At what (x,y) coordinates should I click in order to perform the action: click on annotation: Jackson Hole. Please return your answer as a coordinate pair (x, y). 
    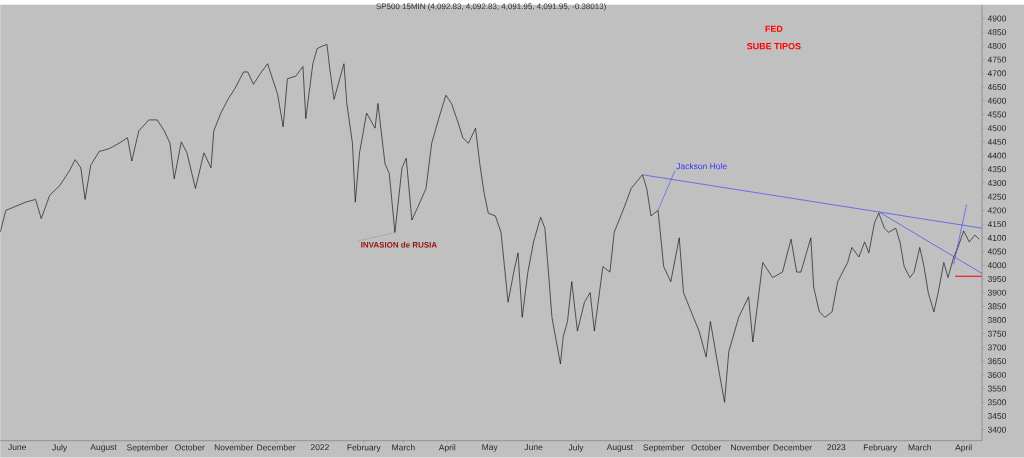
    Looking at the image, I should click on (701, 166).